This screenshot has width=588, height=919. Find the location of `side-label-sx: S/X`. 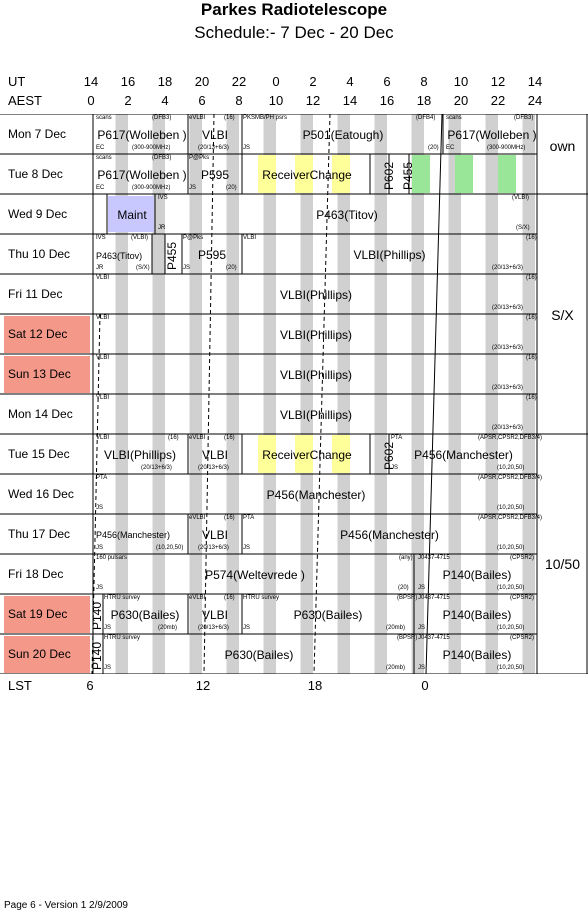

side-label-sx: S/X is located at coordinates (562, 315).